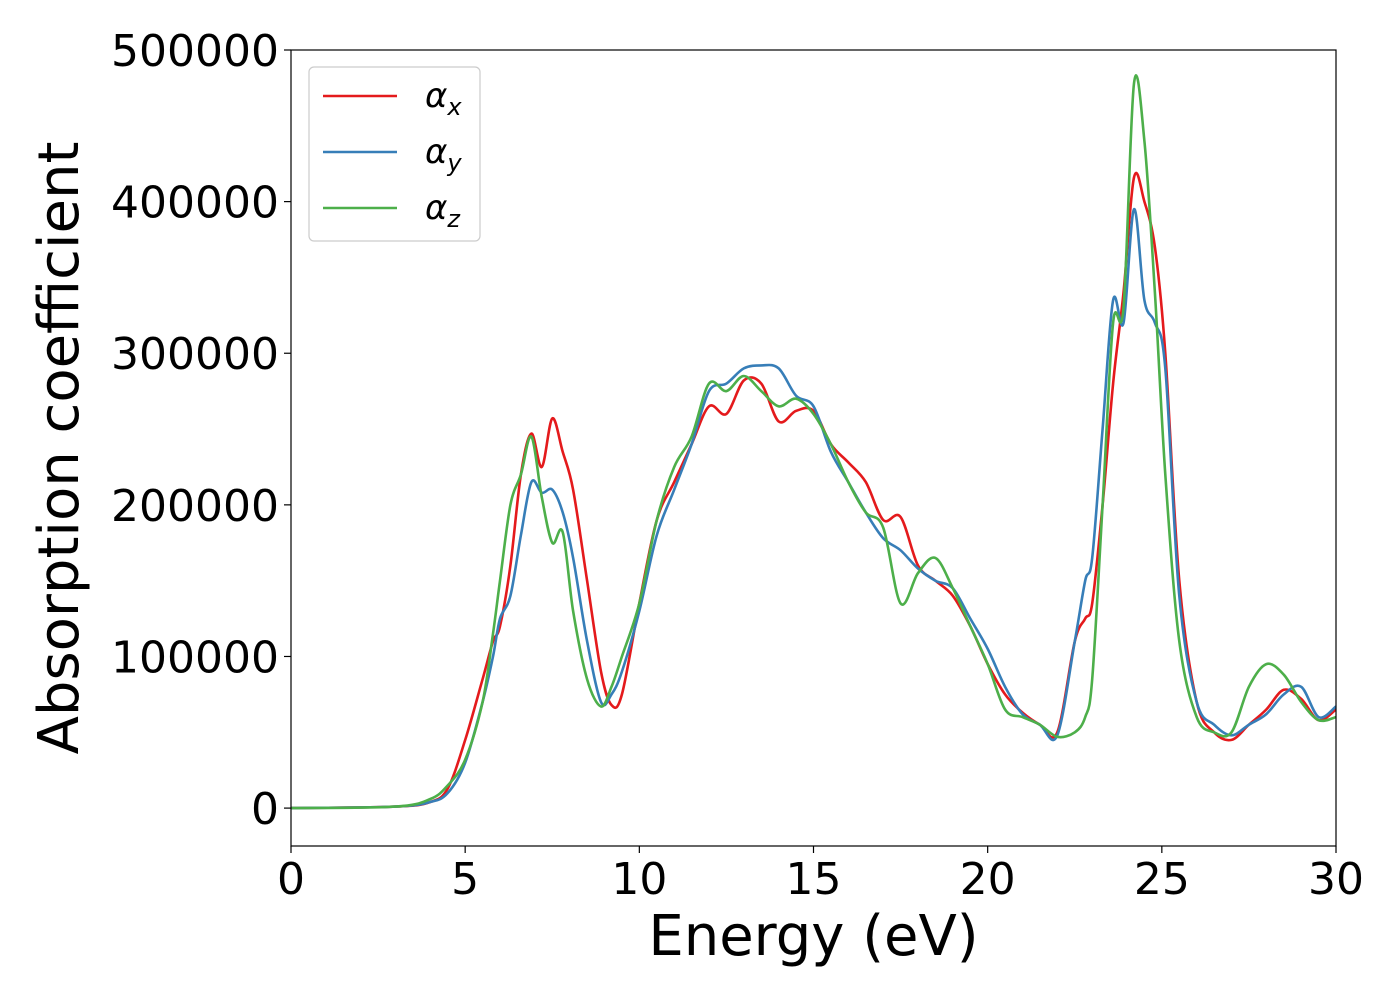 The image size is (1400, 1000). Describe the element at coordinates (195, 203) in the screenshot. I see `y-tick-label: 400000` at that location.